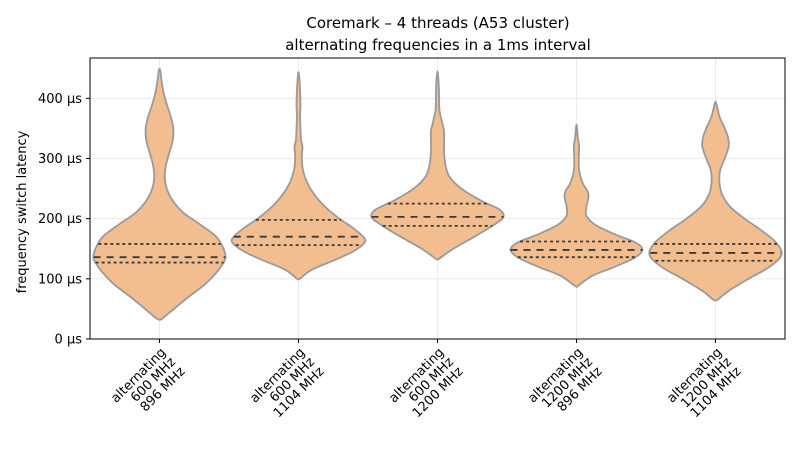  Describe the element at coordinates (148, 385) in the screenshot. I see `x-tick-label: alternating600 MHz896 MHz` at that location.